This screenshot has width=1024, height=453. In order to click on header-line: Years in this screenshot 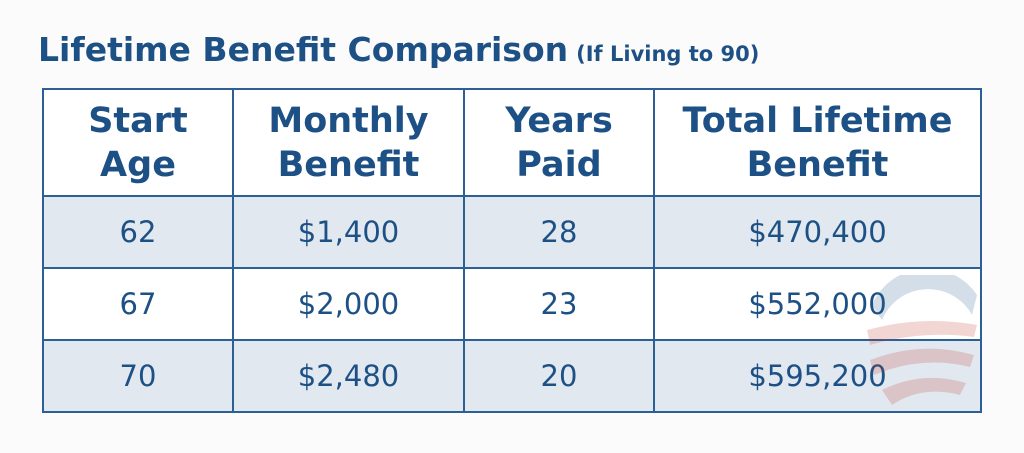, I will do `click(559, 120)`.